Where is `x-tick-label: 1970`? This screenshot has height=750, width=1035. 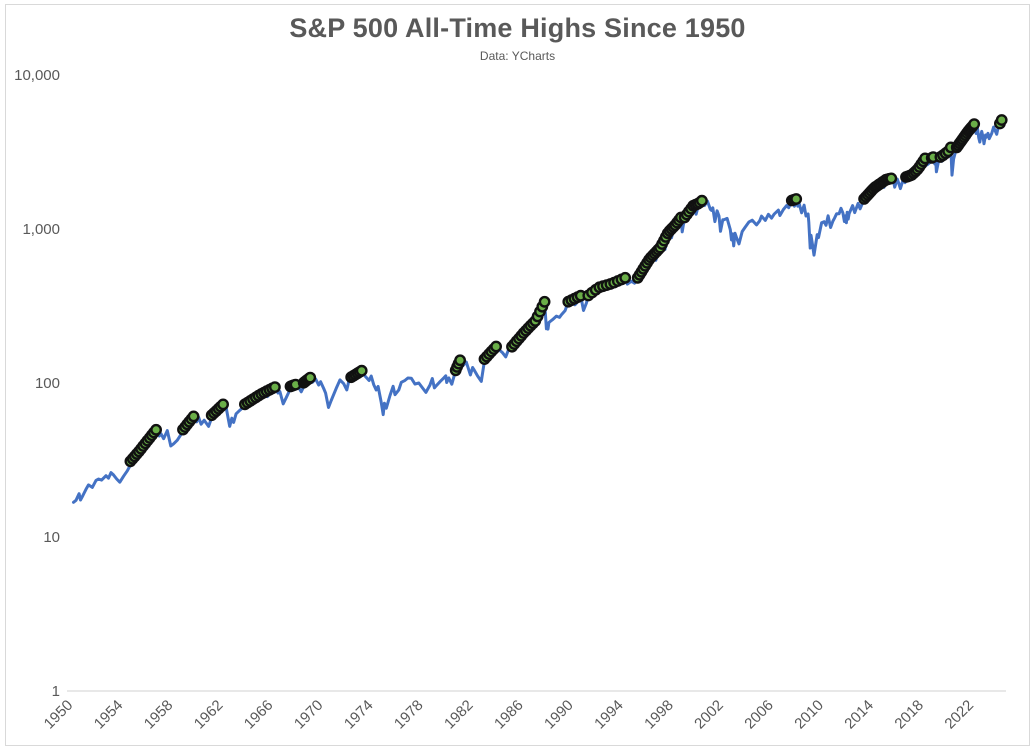 x-tick-label: 1970 is located at coordinates (309, 715).